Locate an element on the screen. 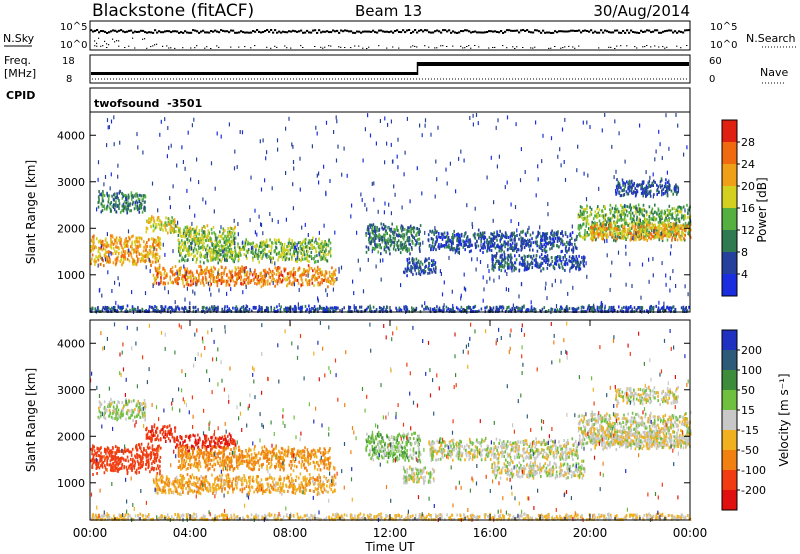  sky-left-label: N.Sky is located at coordinates (19, 38).